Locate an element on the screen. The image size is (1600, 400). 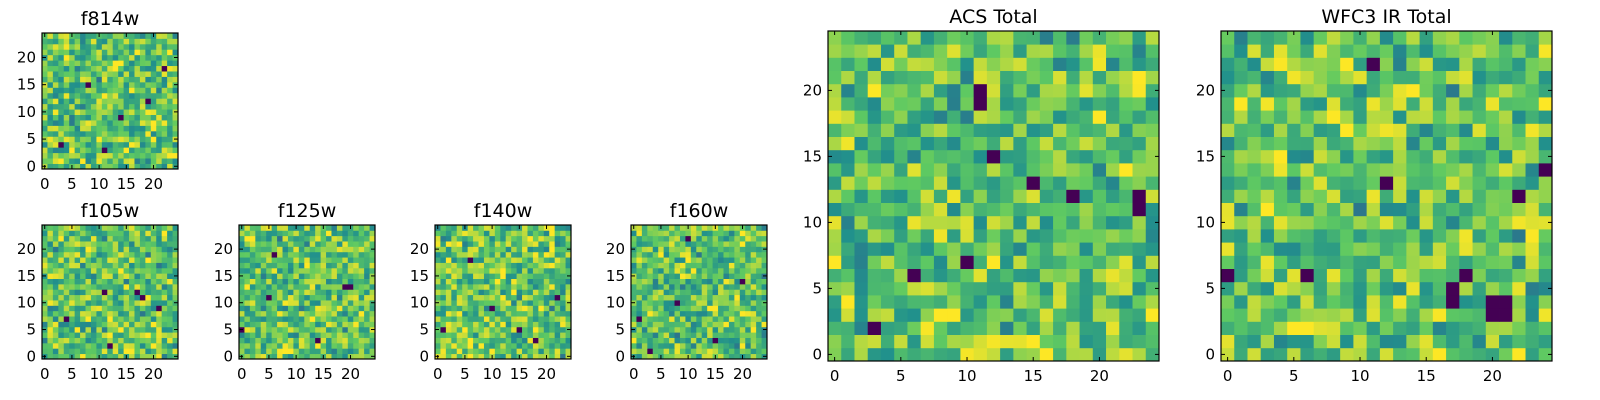
axes-frame is located at coordinates (503, 292).